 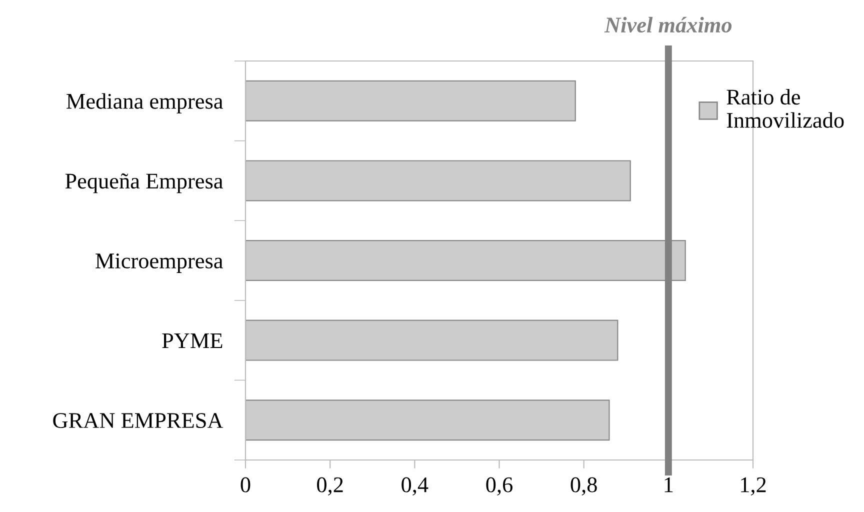 I want to click on legend-label: Ratio de Inmovilizado, so click(x=785, y=108).